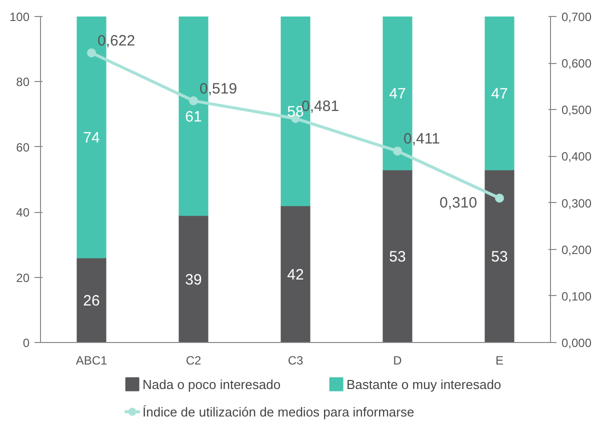 The height and width of the screenshot is (435, 612). What do you see at coordinates (500, 361) in the screenshot?
I see `x-tick-label: E` at bounding box center [500, 361].